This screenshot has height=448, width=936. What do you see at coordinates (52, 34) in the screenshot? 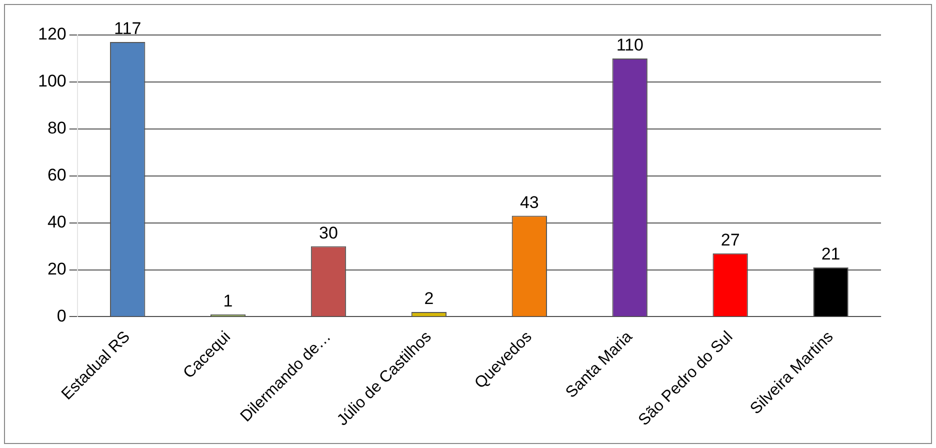
I see `y-tick-label: 120` at bounding box center [52, 34].